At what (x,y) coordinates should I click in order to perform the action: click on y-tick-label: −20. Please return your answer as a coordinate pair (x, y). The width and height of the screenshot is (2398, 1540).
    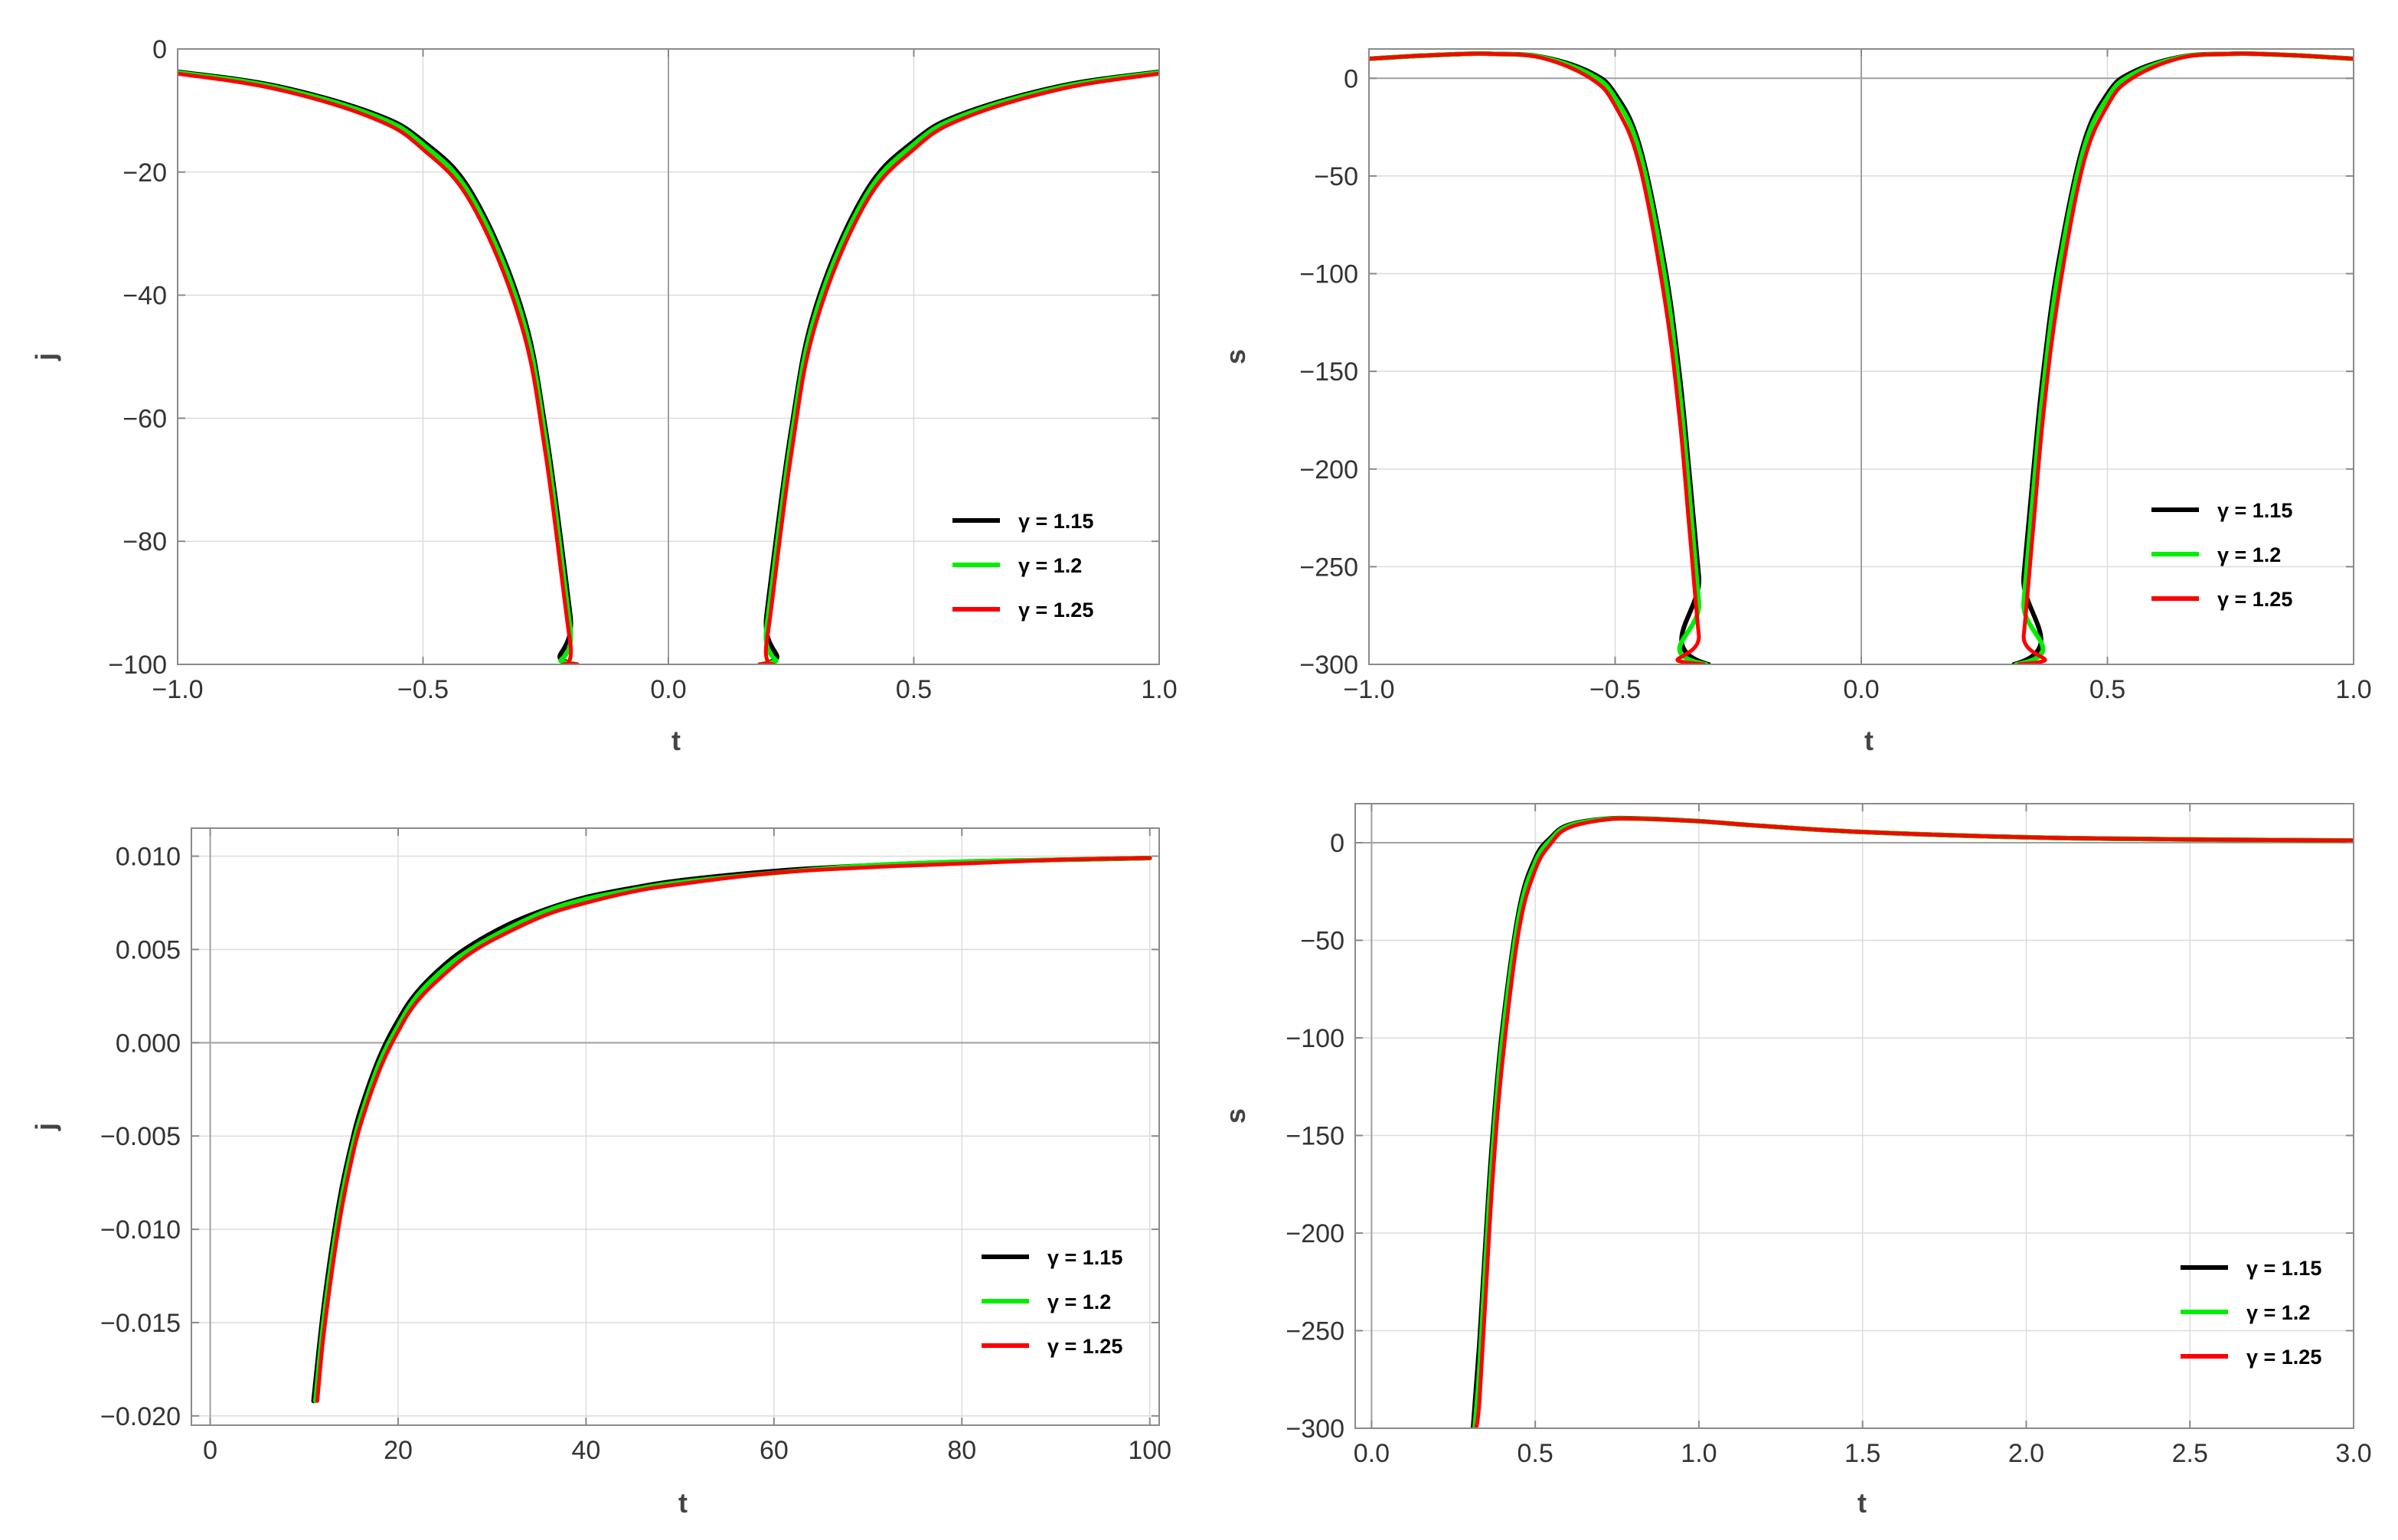
    Looking at the image, I should click on (145, 173).